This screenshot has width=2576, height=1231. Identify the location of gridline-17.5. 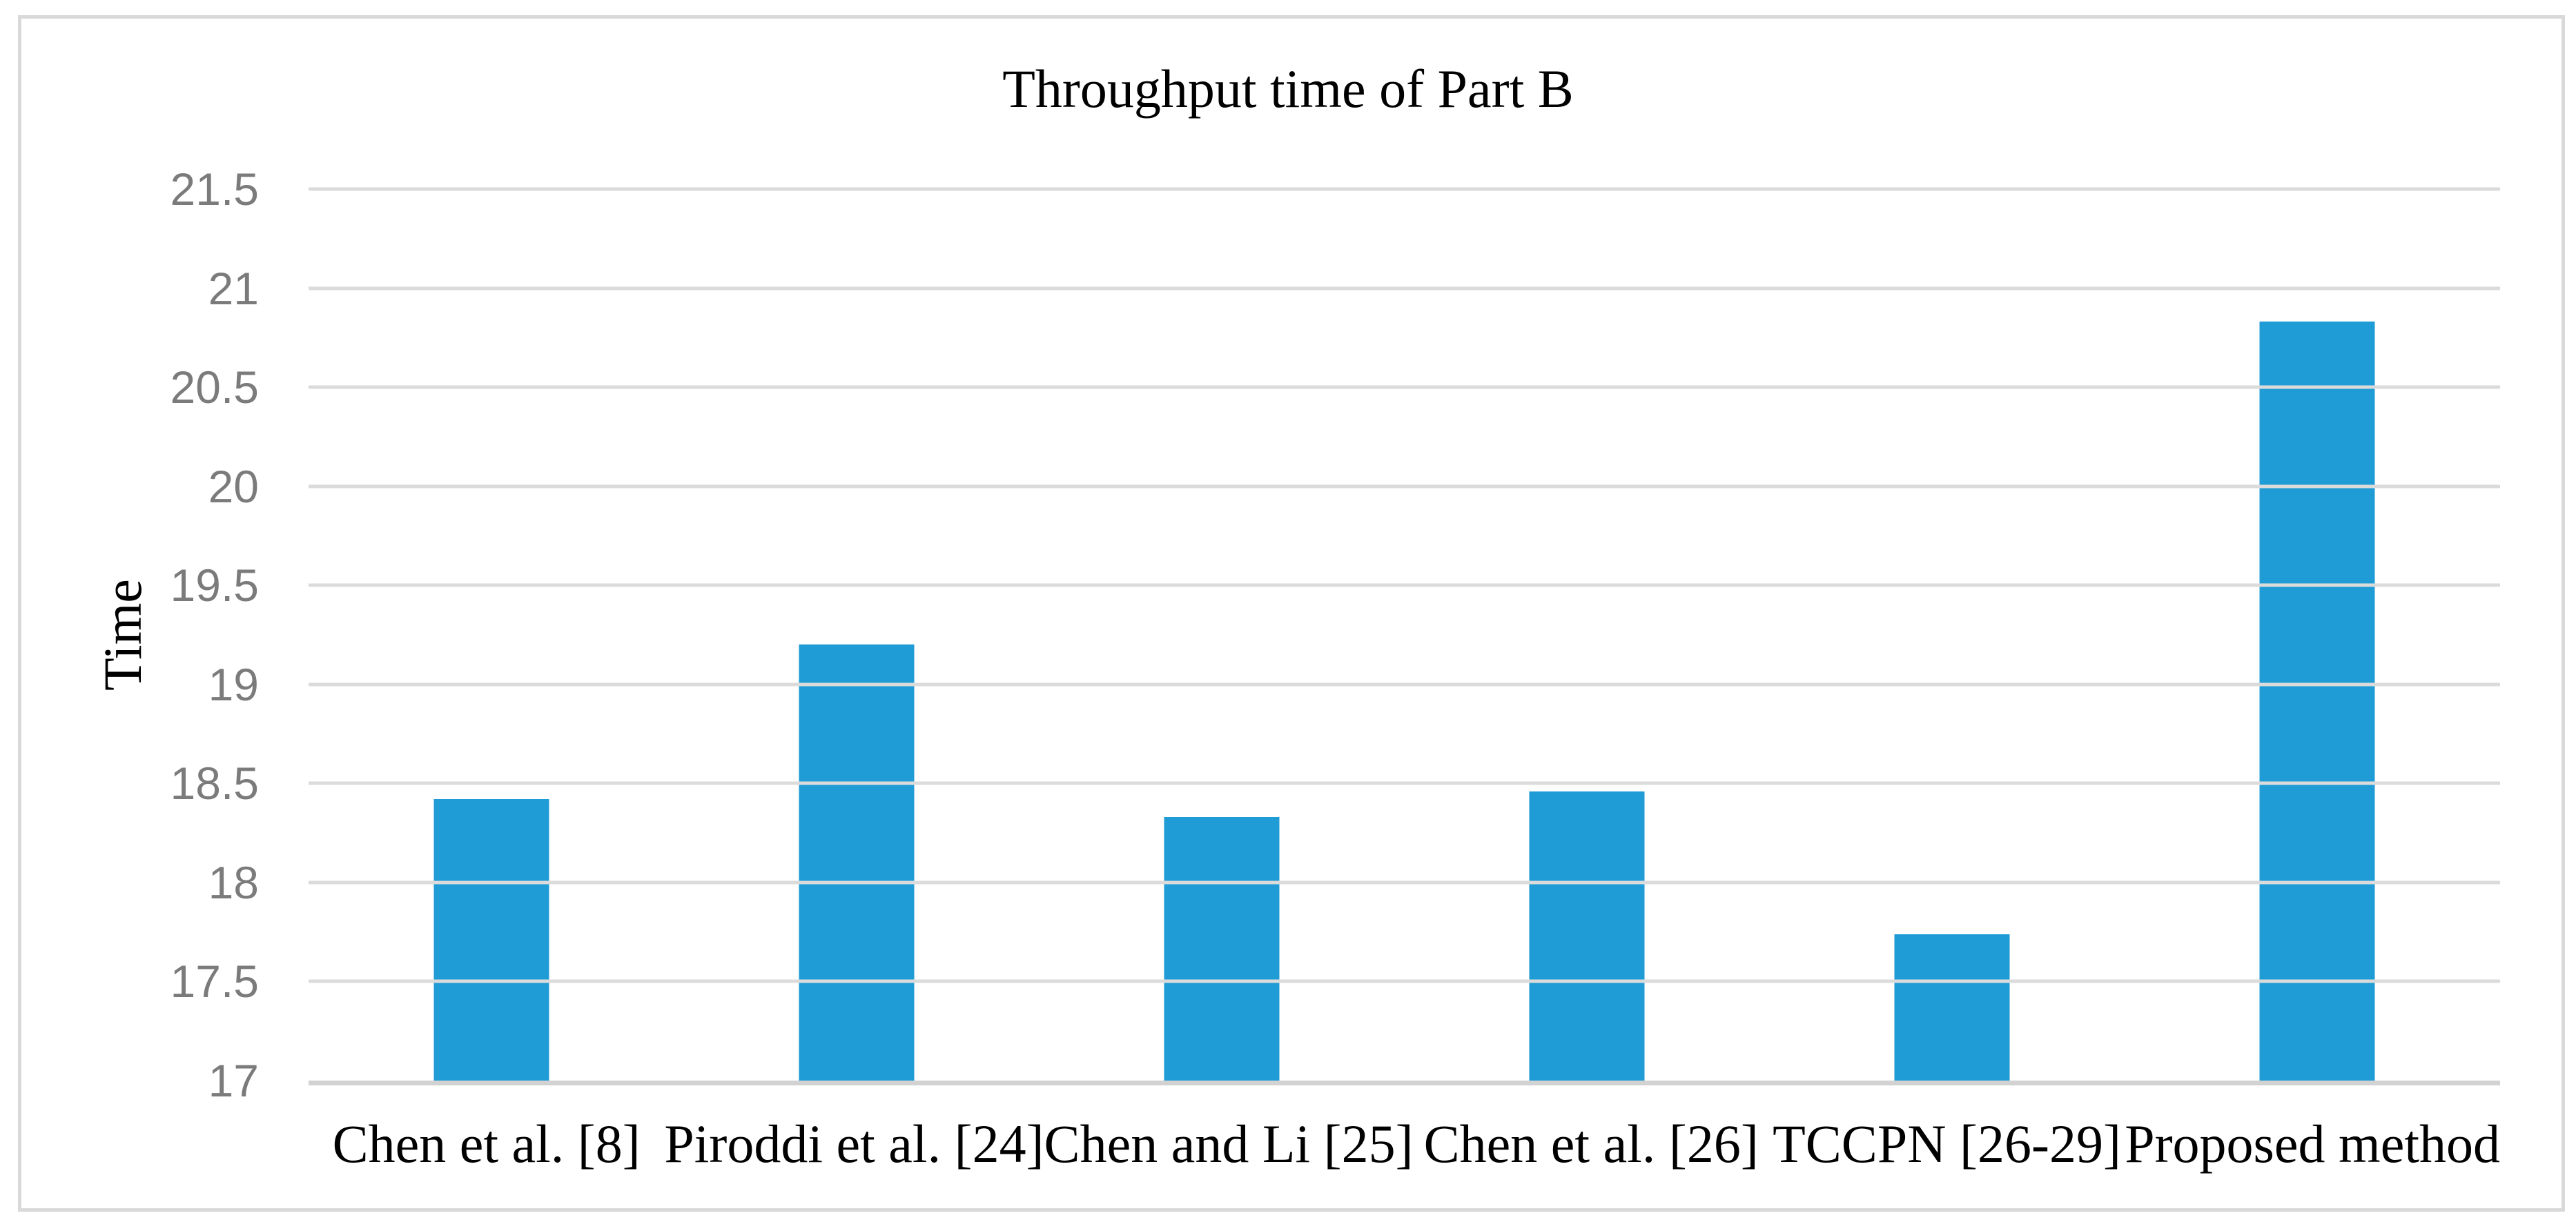
(1404, 981).